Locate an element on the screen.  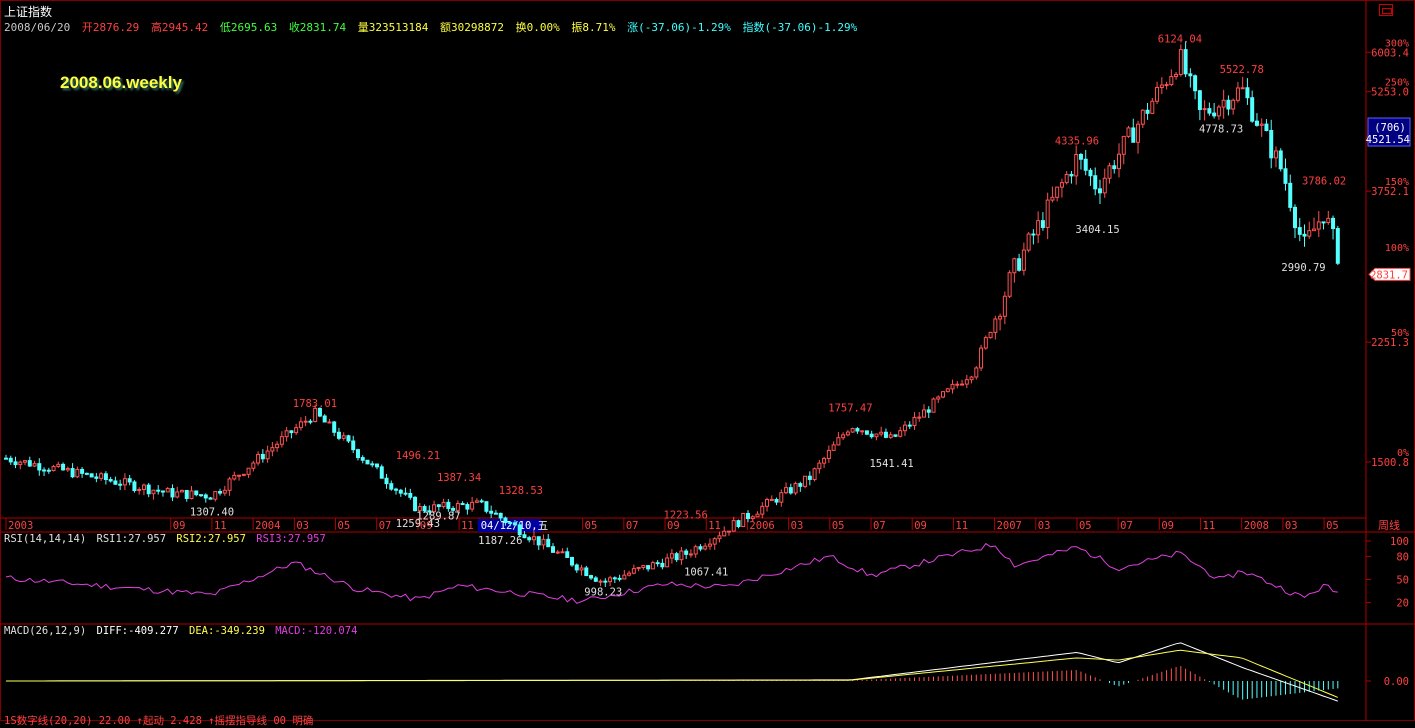
x-tick-label: 2004 is located at coordinates (267, 526).